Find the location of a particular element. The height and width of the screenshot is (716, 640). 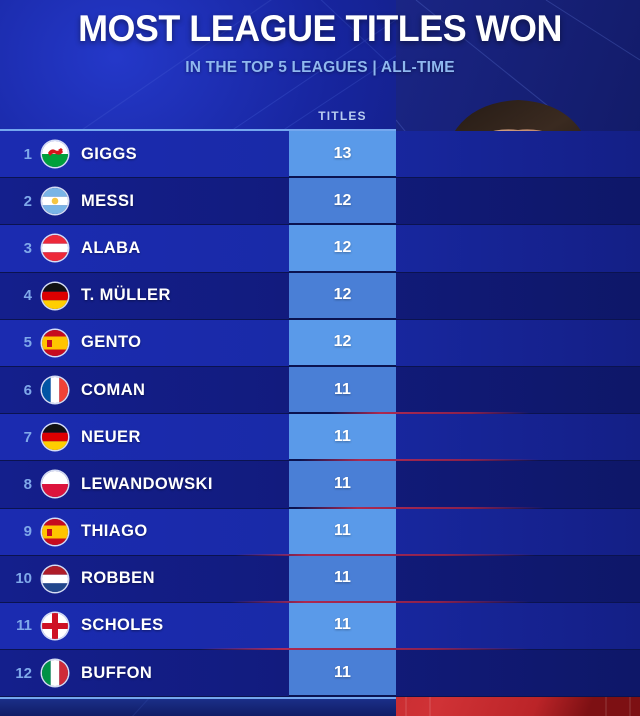

column-header-titles: TITLES is located at coordinates (342, 116).